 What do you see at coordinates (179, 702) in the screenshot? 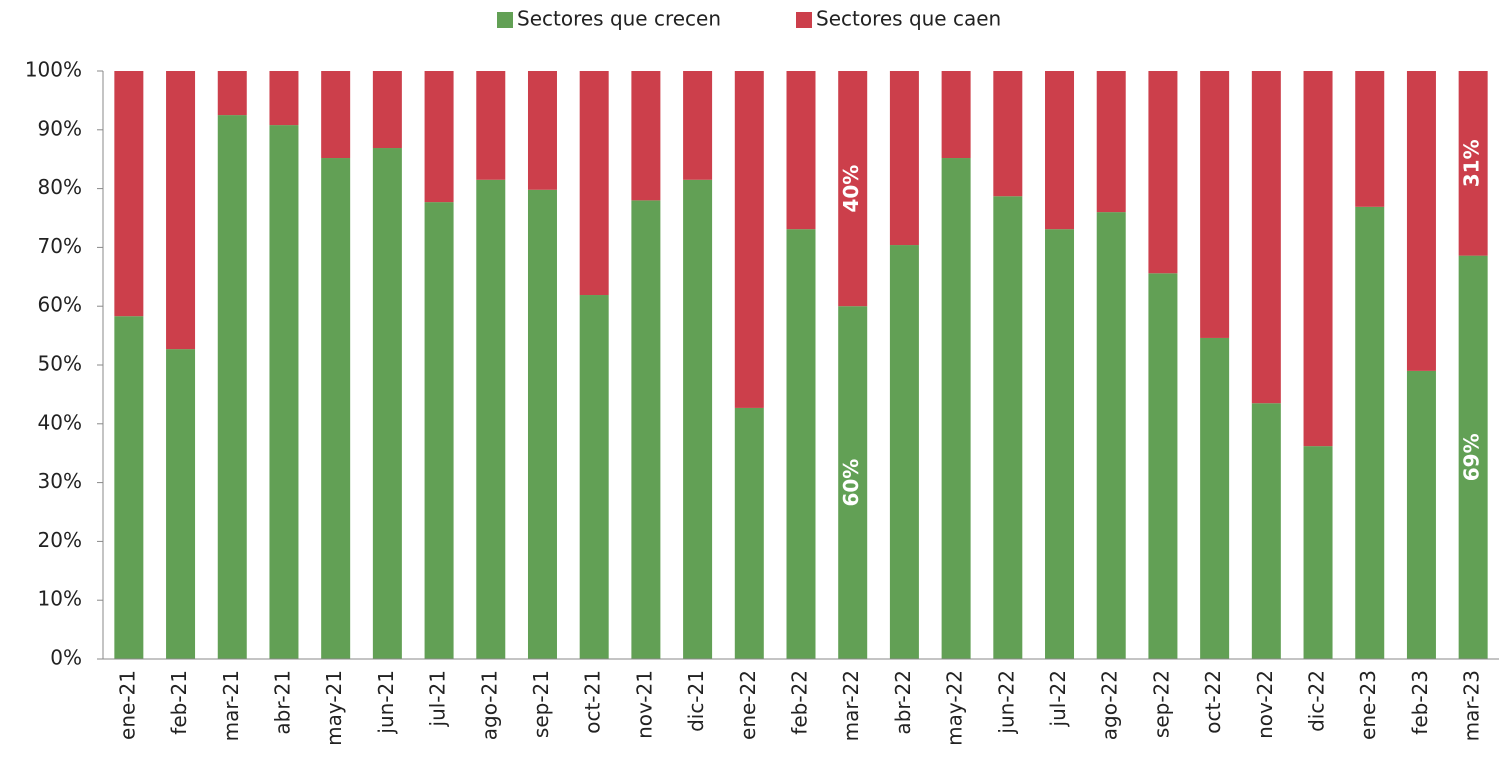
I see `x-tick-label: feb-21` at bounding box center [179, 702].